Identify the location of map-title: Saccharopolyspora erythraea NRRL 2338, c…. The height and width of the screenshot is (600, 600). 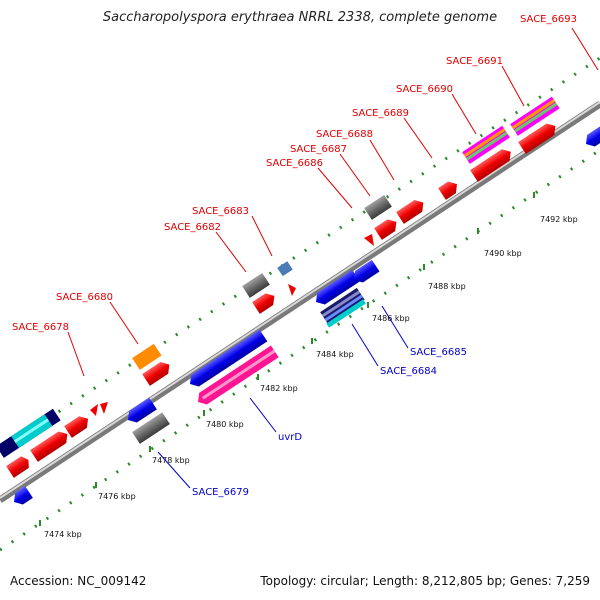
(300, 17).